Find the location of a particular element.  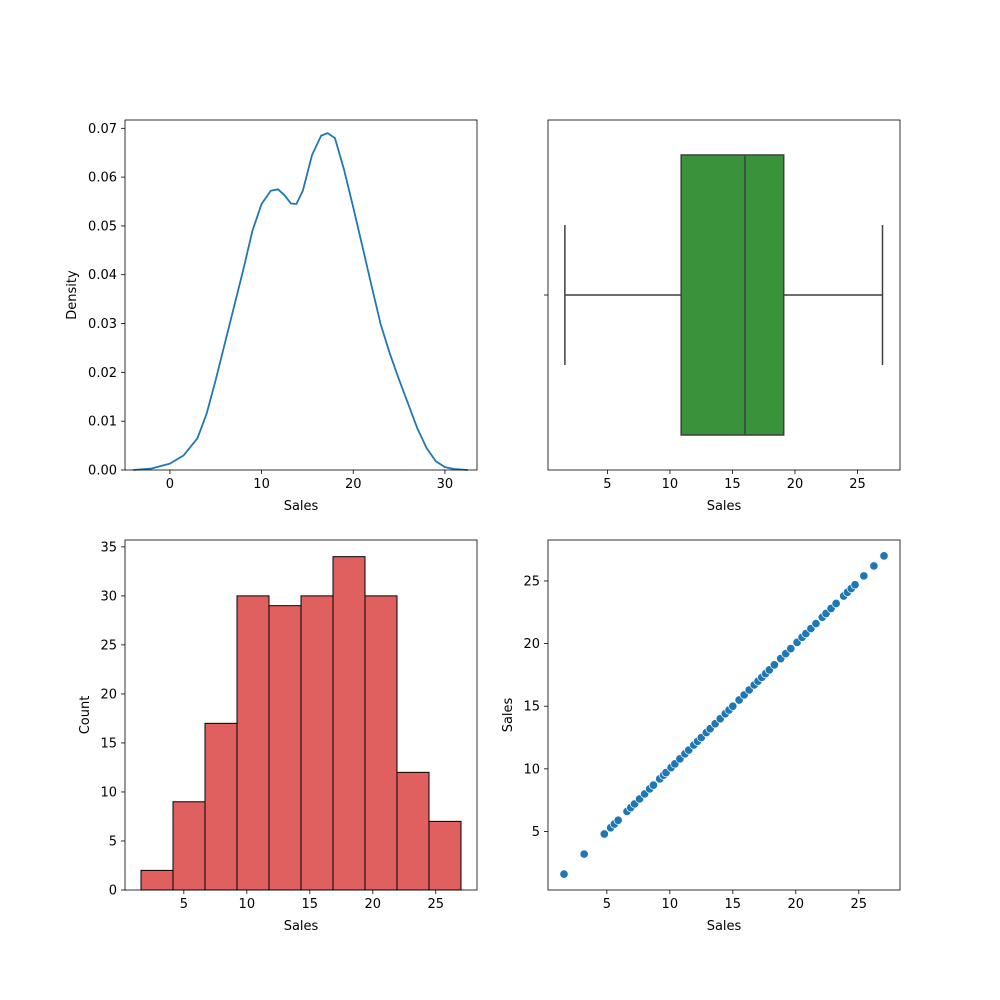

histogram-plot-area is located at coordinates (301, 723).